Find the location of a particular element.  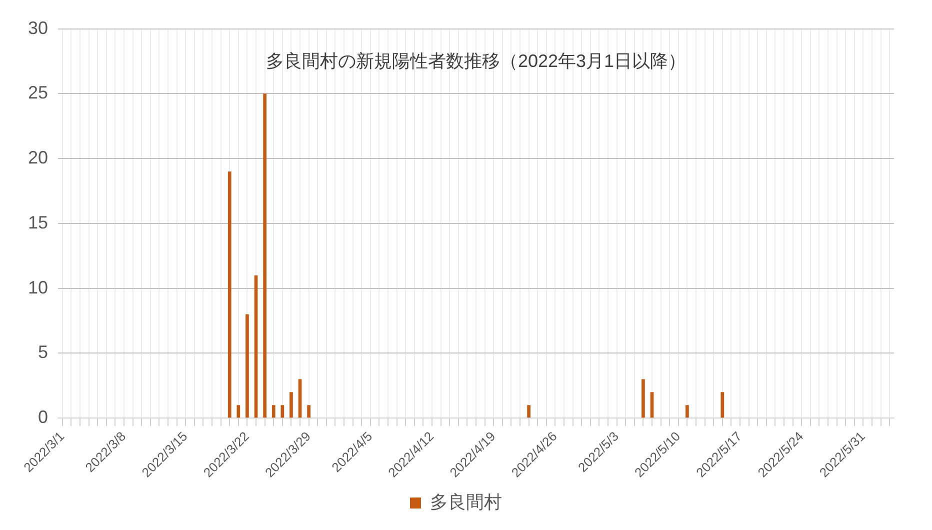

legend-label: 多良間村 is located at coordinates (466, 502).